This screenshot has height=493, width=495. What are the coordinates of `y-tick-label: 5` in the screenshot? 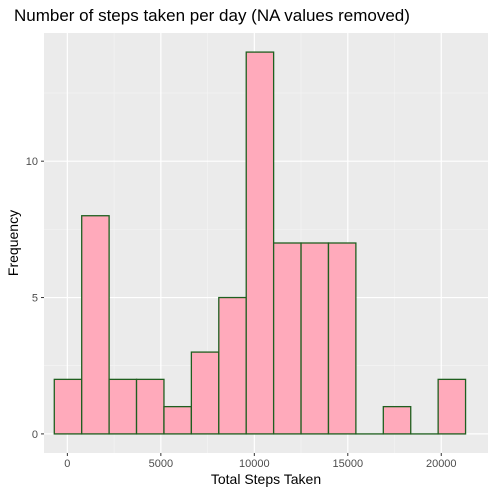 It's located at (35, 299).